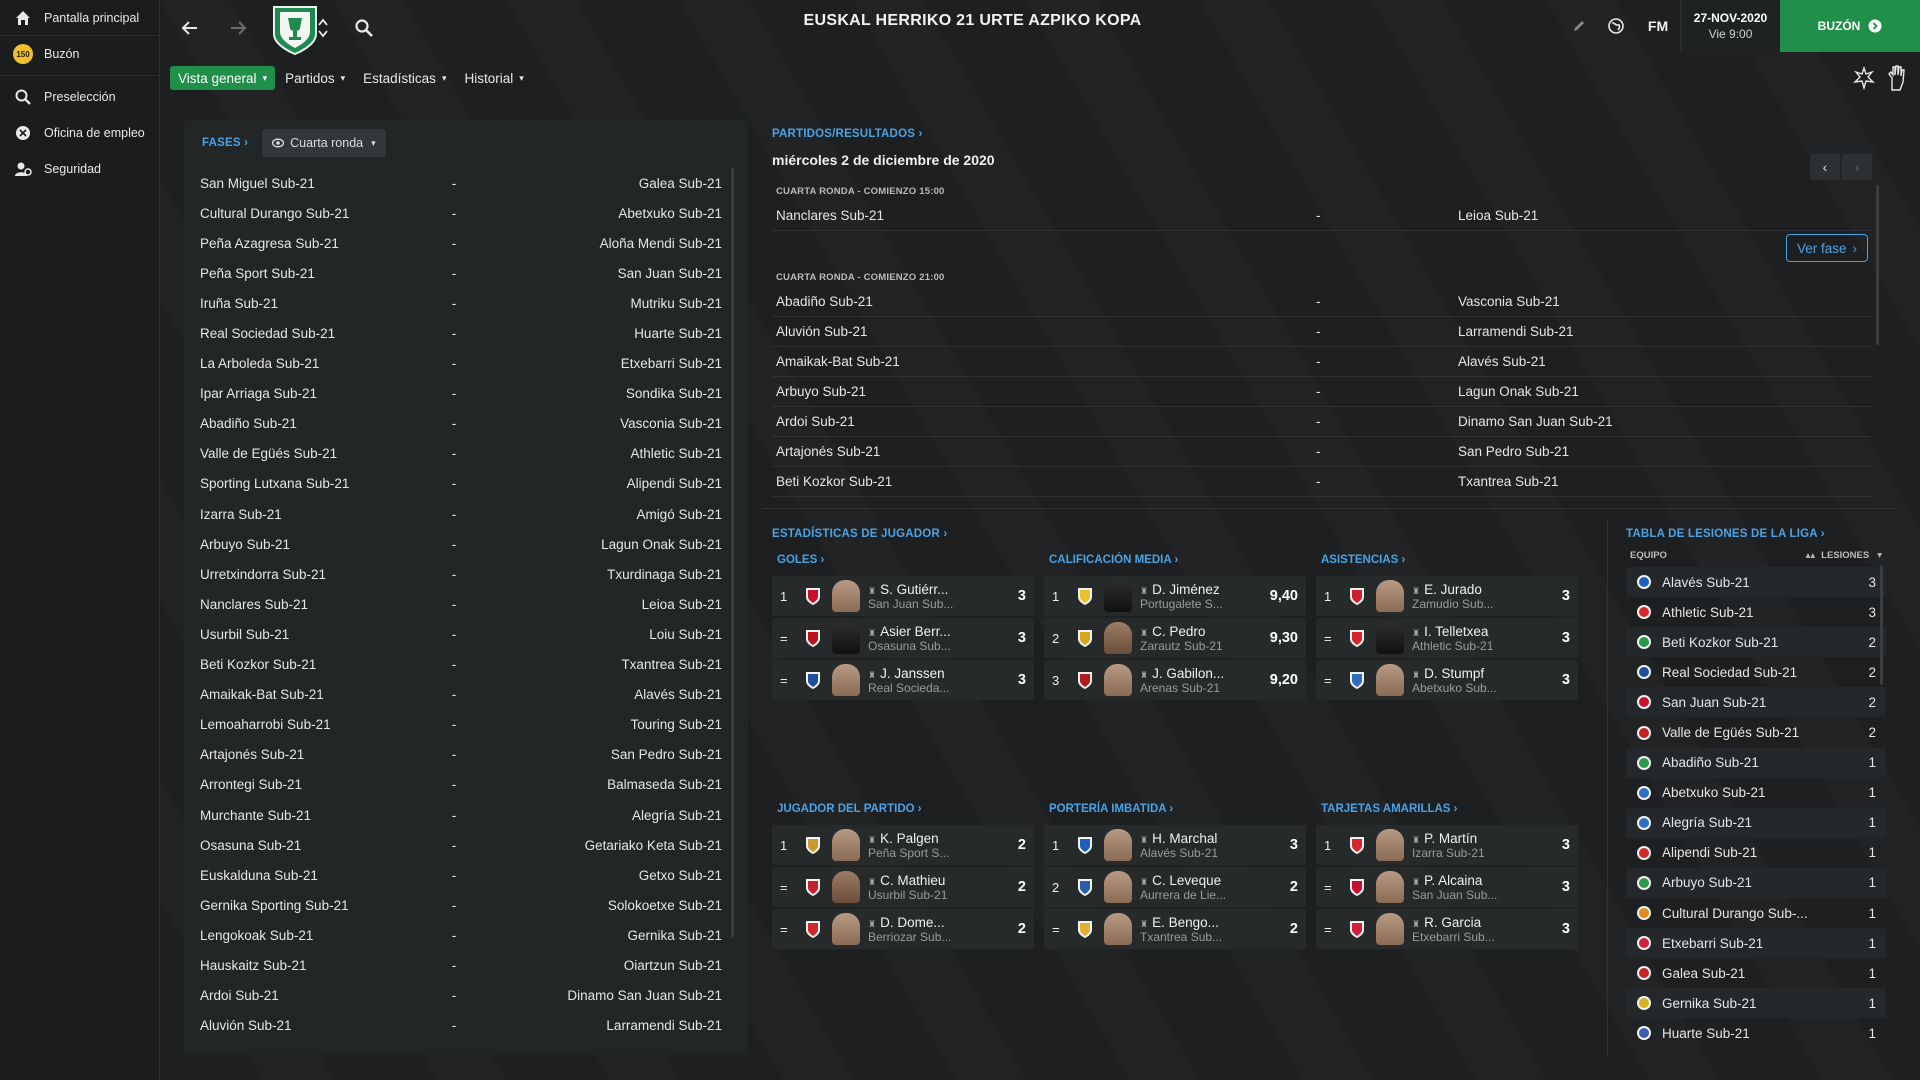  Describe the element at coordinates (1111, 809) in the screenshot. I see `stat-block-title: PORTERÍA IMBATIDA ›` at that location.